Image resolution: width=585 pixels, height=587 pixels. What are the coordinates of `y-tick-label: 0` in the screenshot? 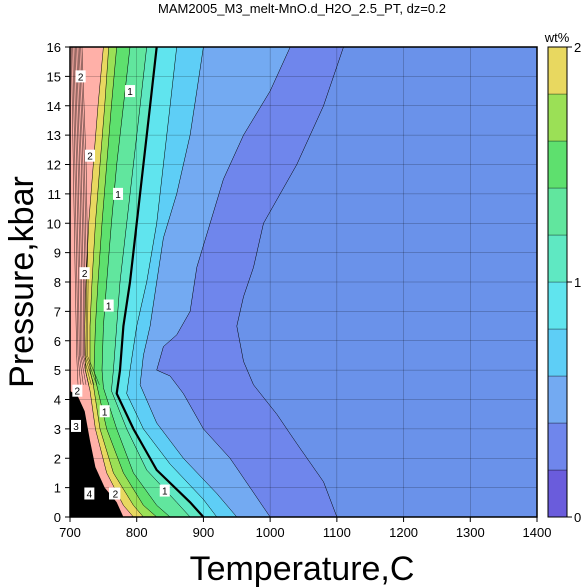 It's located at (57, 517).